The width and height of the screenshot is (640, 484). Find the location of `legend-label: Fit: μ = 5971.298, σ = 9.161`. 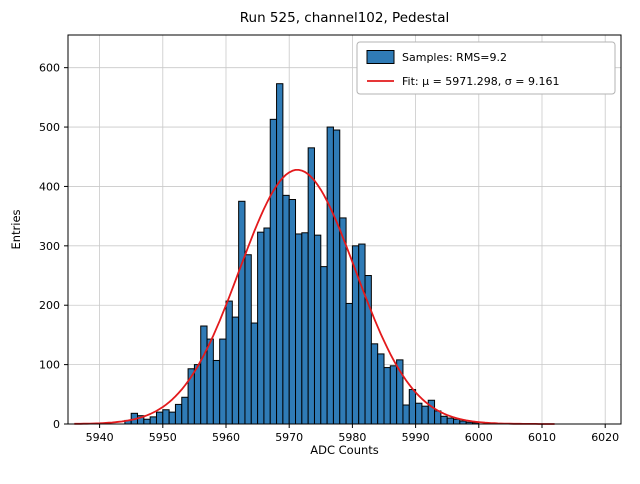

legend-label: Fit: μ = 5971.298, σ = 9.161 is located at coordinates (480, 81).